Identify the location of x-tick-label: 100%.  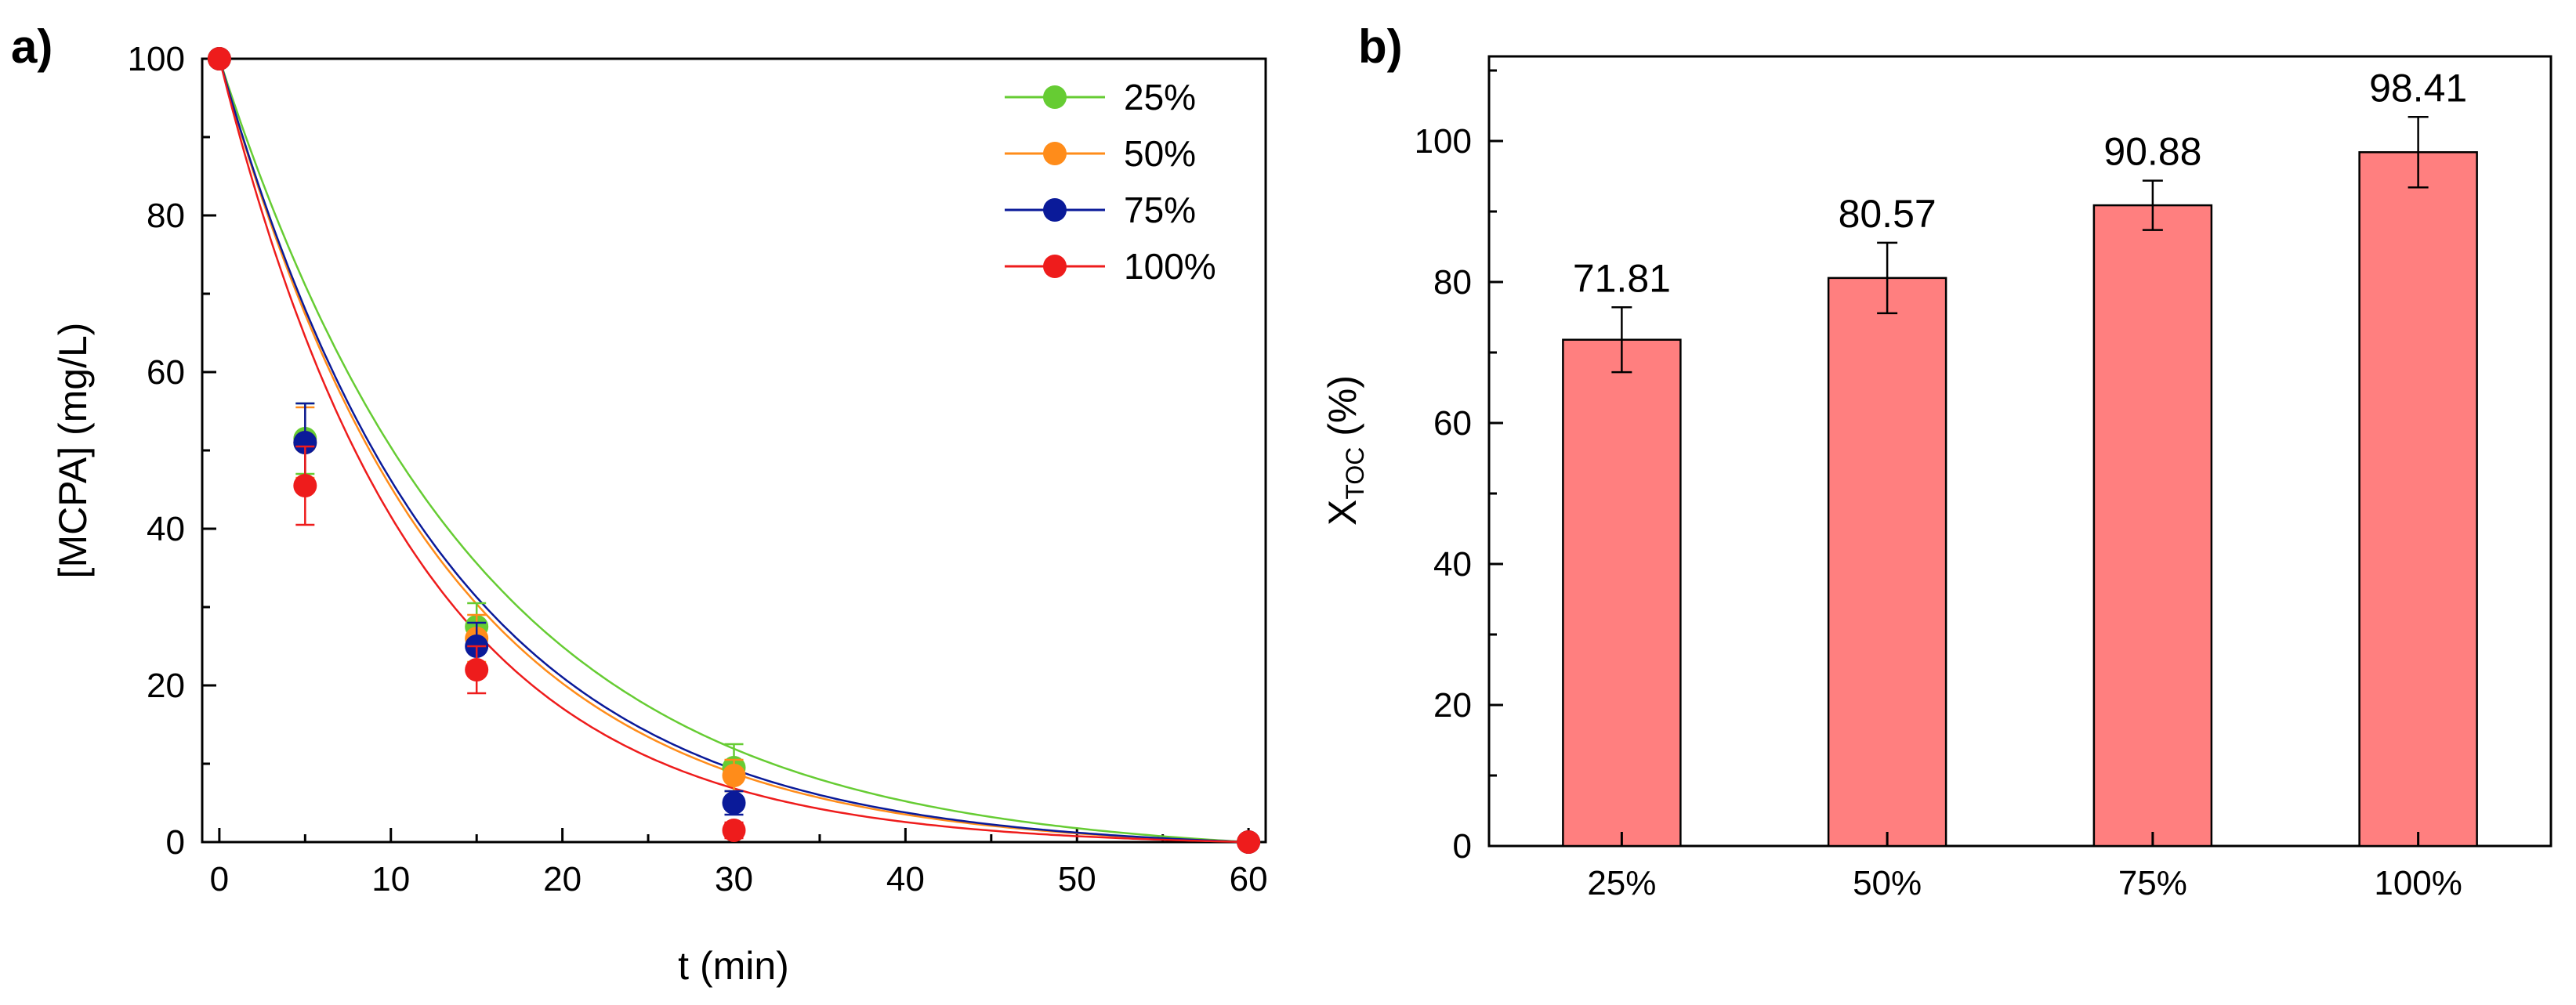
(2418, 883).